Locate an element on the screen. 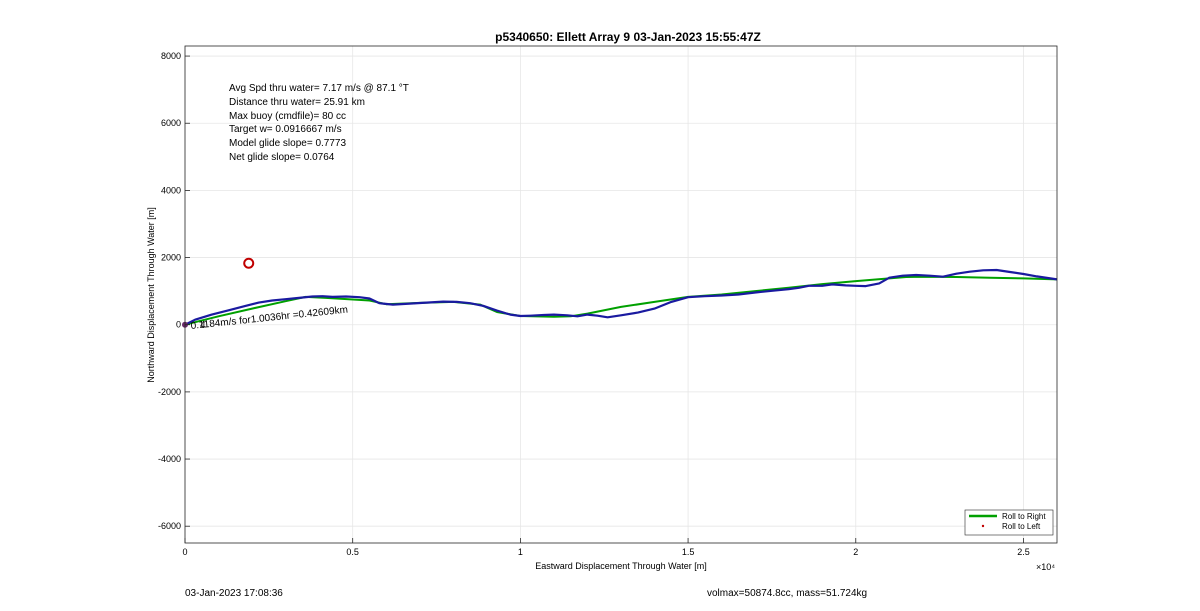 The width and height of the screenshot is (1200, 611). footer-timestamp: 03-Jan-2023 17:08:36 is located at coordinates (234, 593).